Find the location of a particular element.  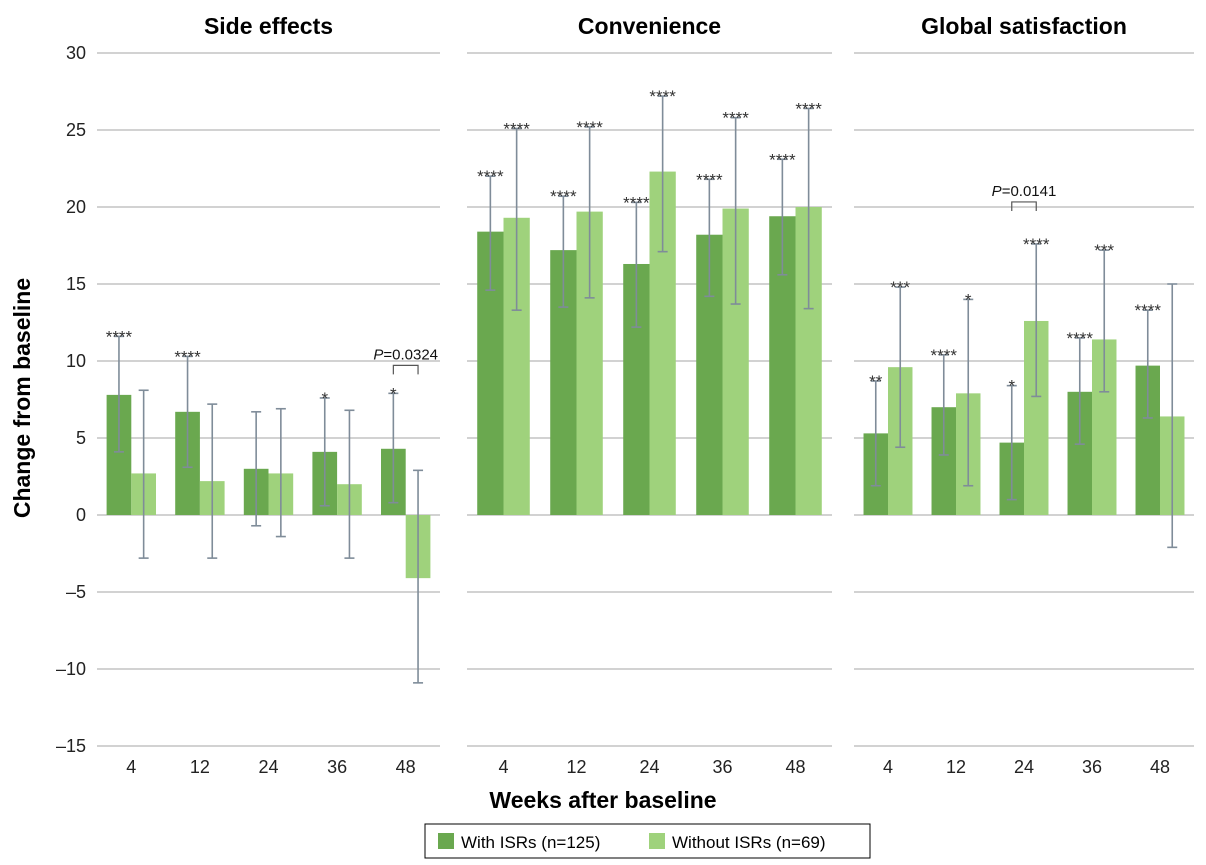

legend: With ISRs (n=125) Without ISRs (n=69) is located at coordinates (647, 841).